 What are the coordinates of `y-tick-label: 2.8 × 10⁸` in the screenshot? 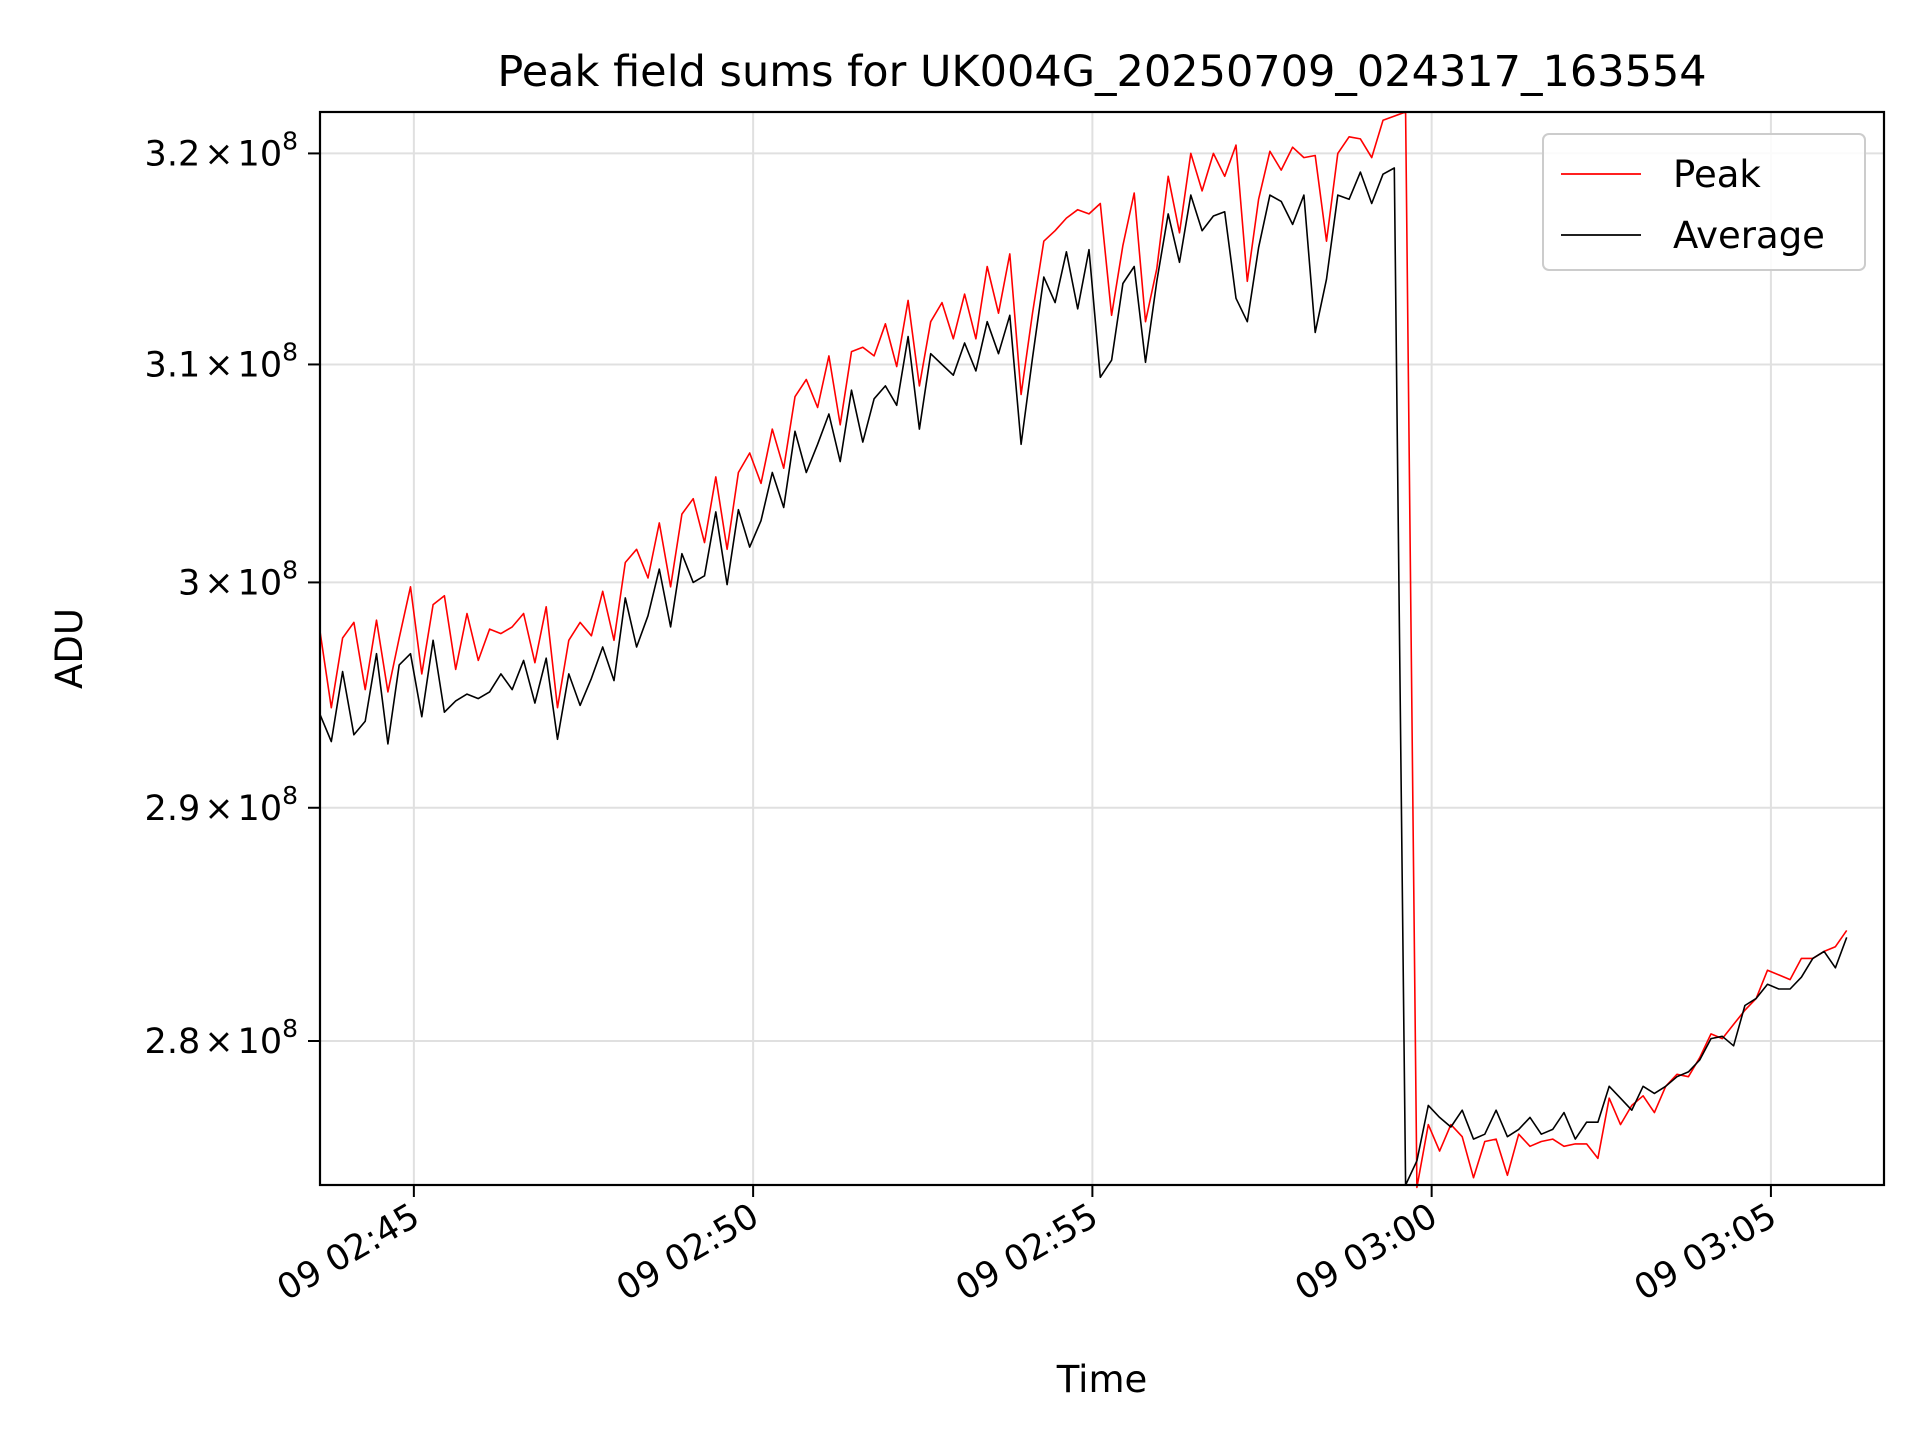 It's located at (221, 1038).